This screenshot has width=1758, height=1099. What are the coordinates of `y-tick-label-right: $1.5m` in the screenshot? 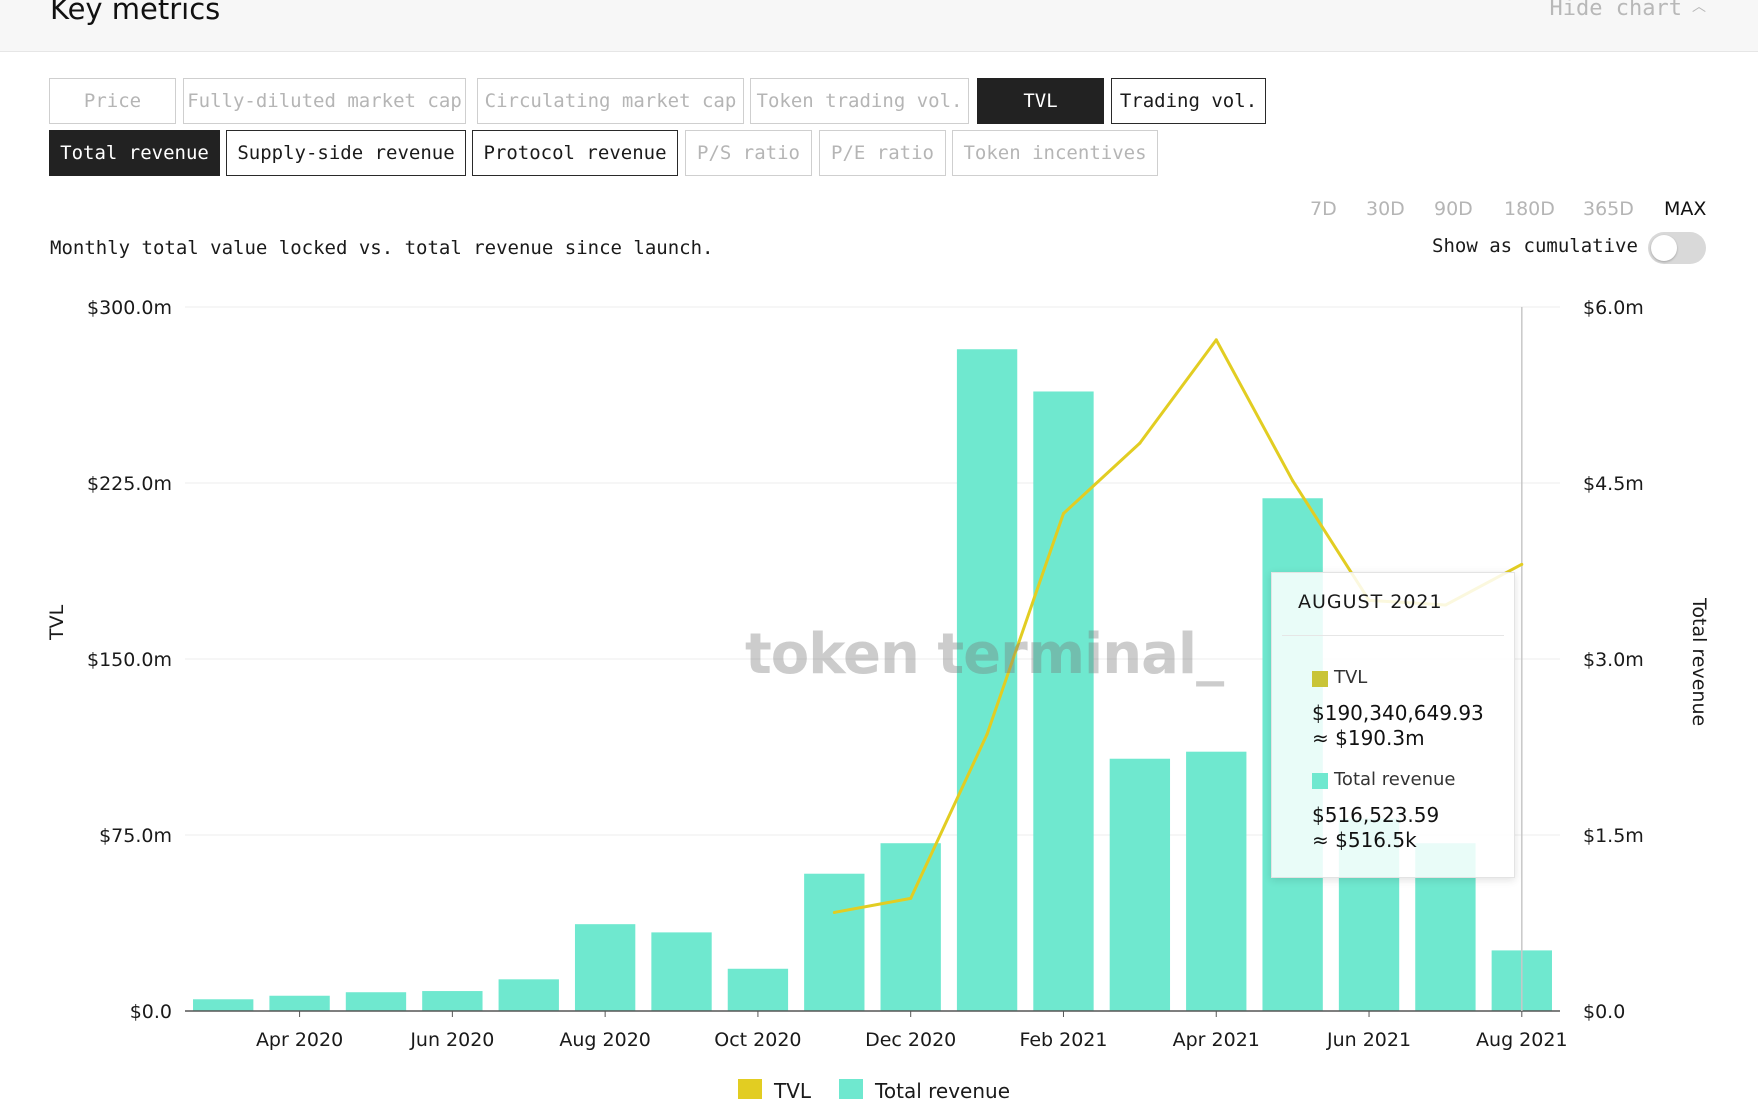 It's located at (1613, 836).